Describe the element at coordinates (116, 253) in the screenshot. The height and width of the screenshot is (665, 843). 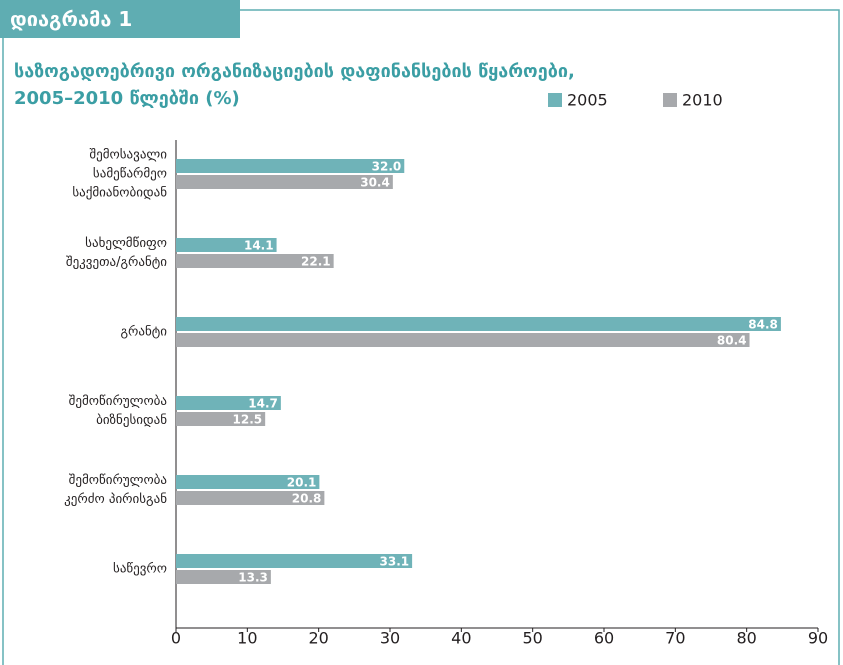
I see `y-tick-label: სახელმწიფო შეკვეთა/გრანტი` at that location.